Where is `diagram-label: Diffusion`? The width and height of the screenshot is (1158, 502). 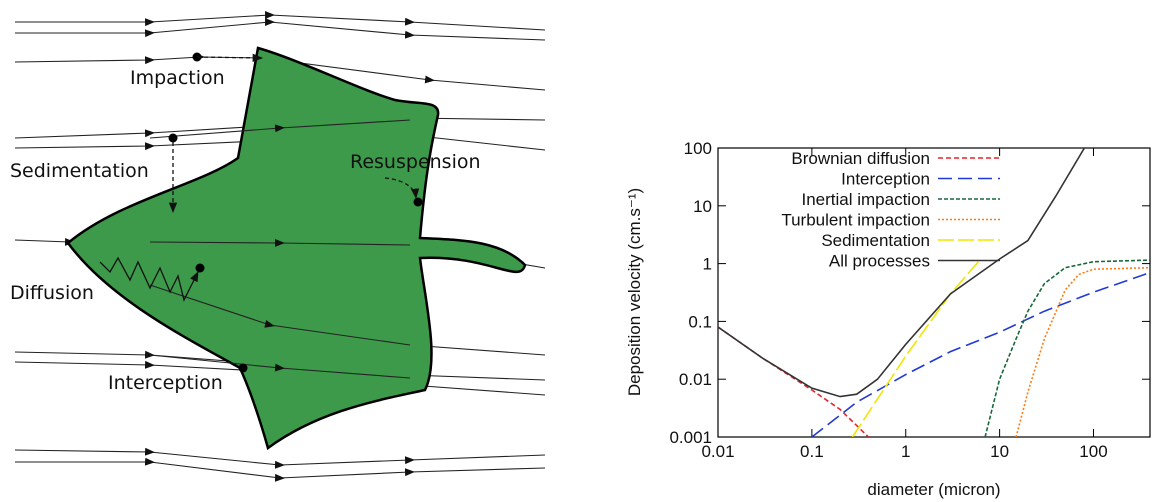
diagram-label: Diffusion is located at coordinates (52, 293).